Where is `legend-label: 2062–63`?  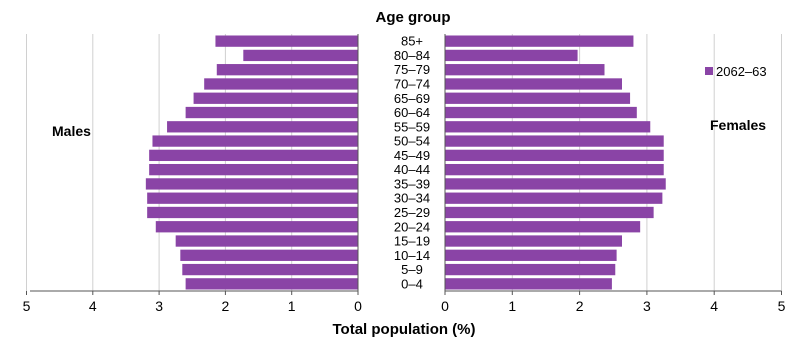
legend-label: 2062–63 is located at coordinates (741, 71).